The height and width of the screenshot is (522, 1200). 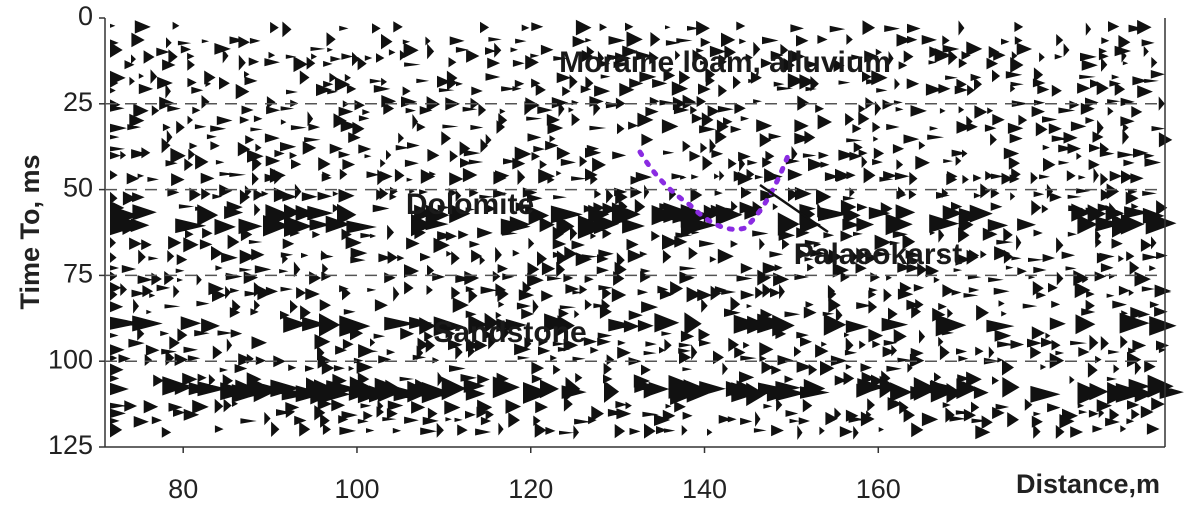 I want to click on y-tick-label: 125, so click(x=70, y=445).